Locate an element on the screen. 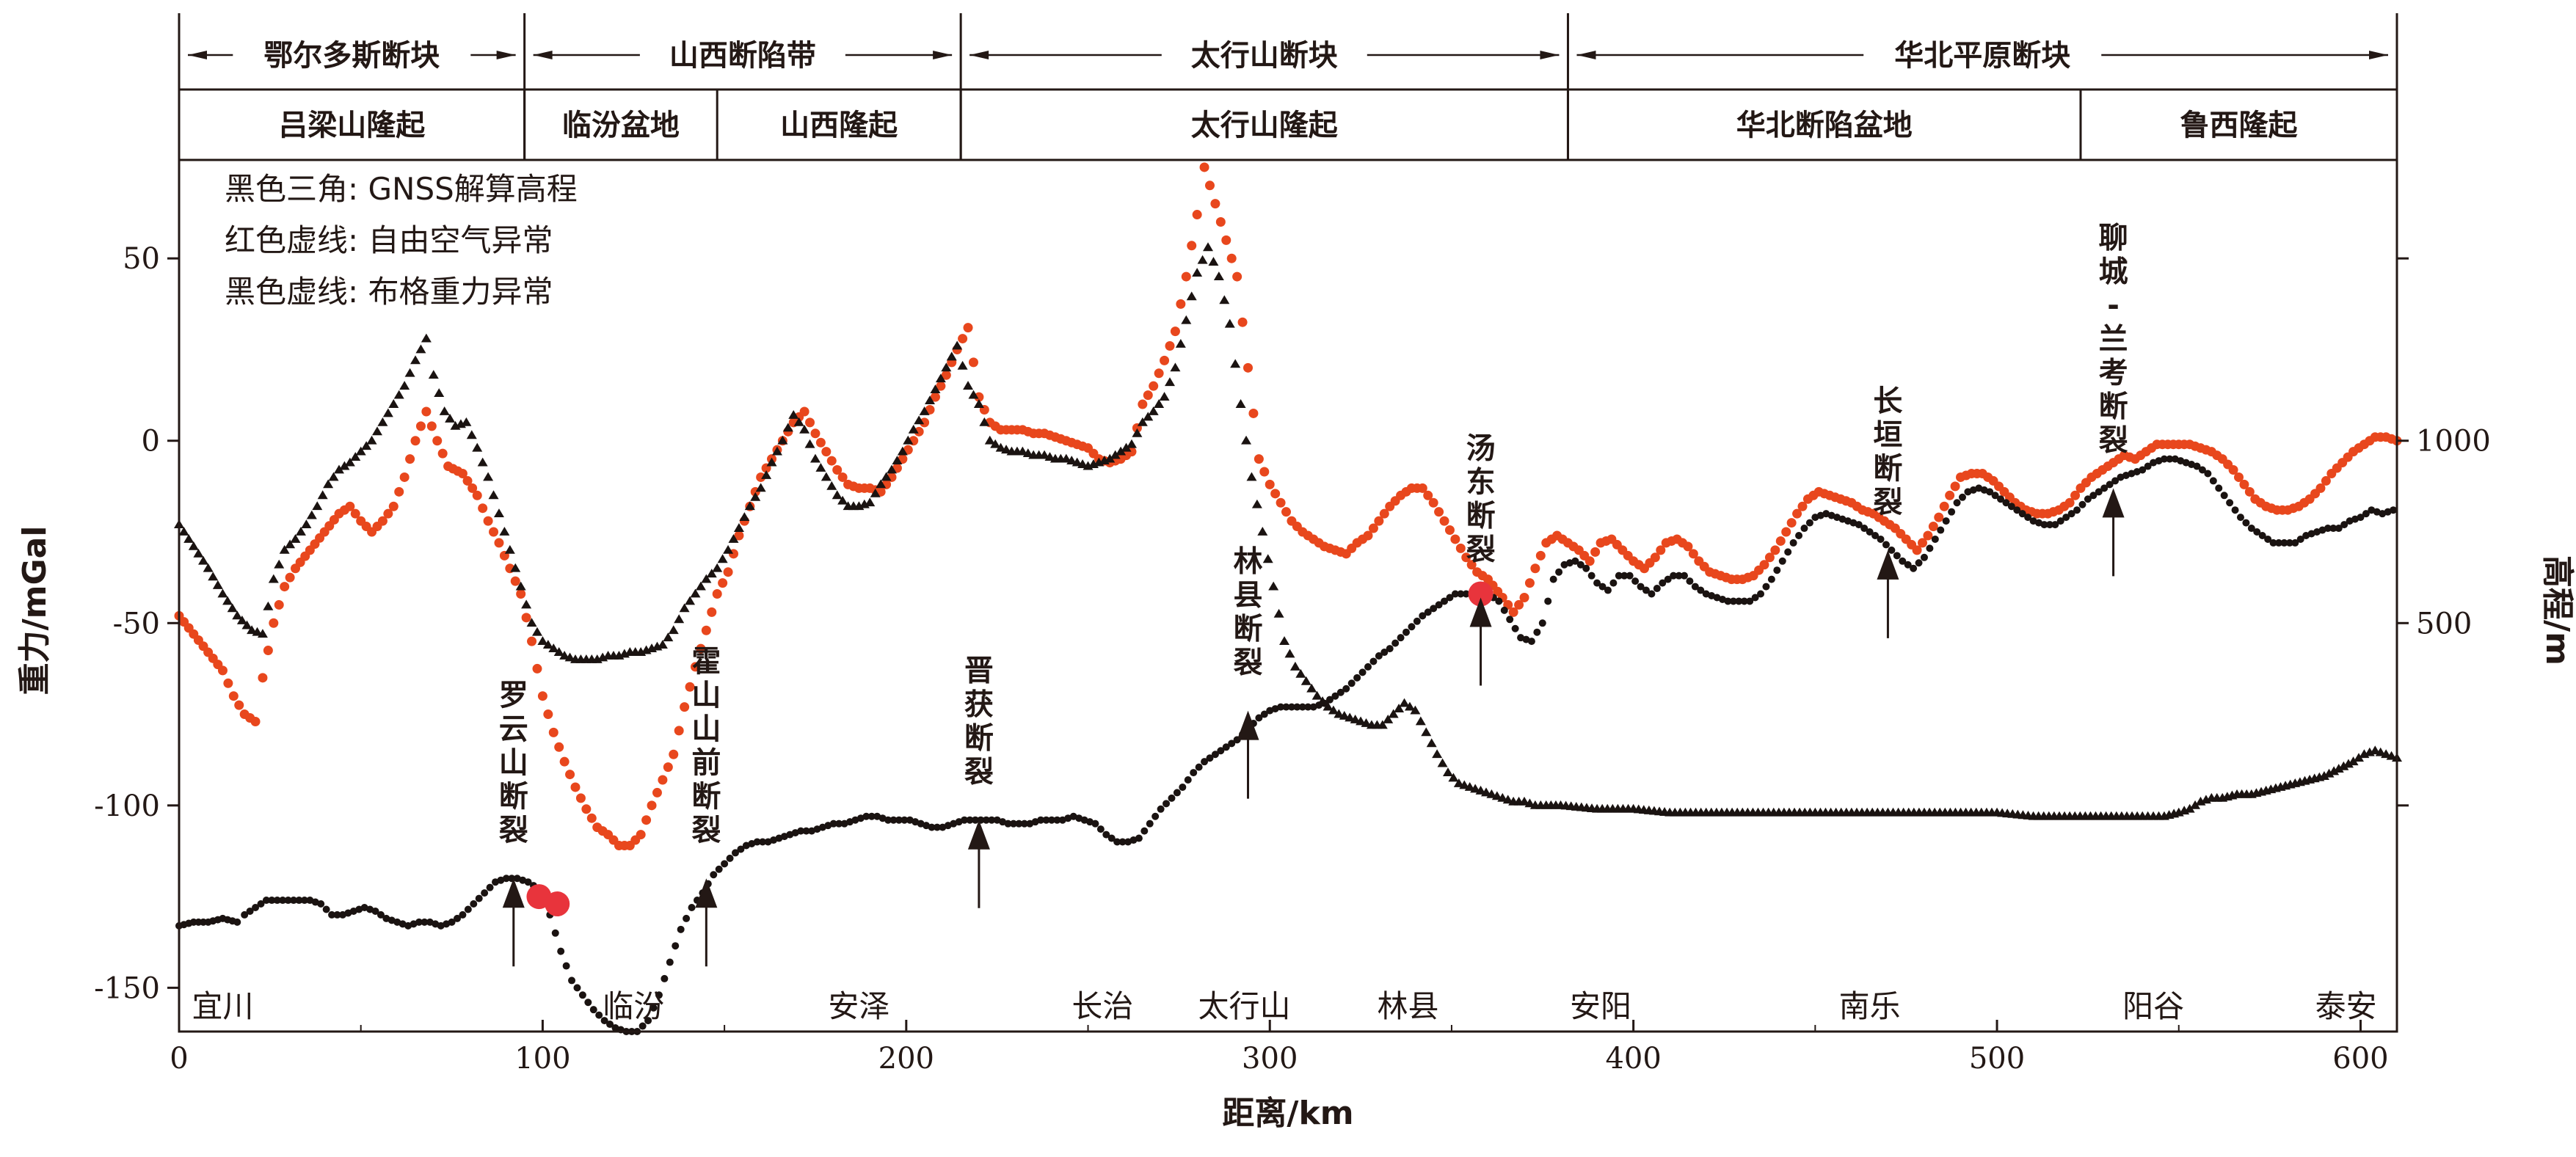  x-tick-label: 200 is located at coordinates (906, 1059).